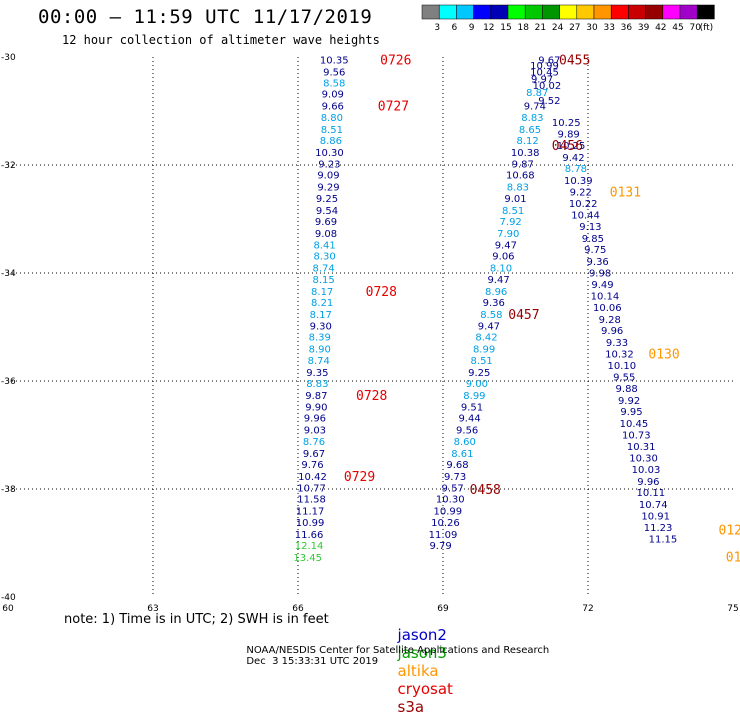 This screenshot has width=740, height=716. Describe the element at coordinates (486, 338) in the screenshot. I see `wave-height-point: 8.42` at that location.